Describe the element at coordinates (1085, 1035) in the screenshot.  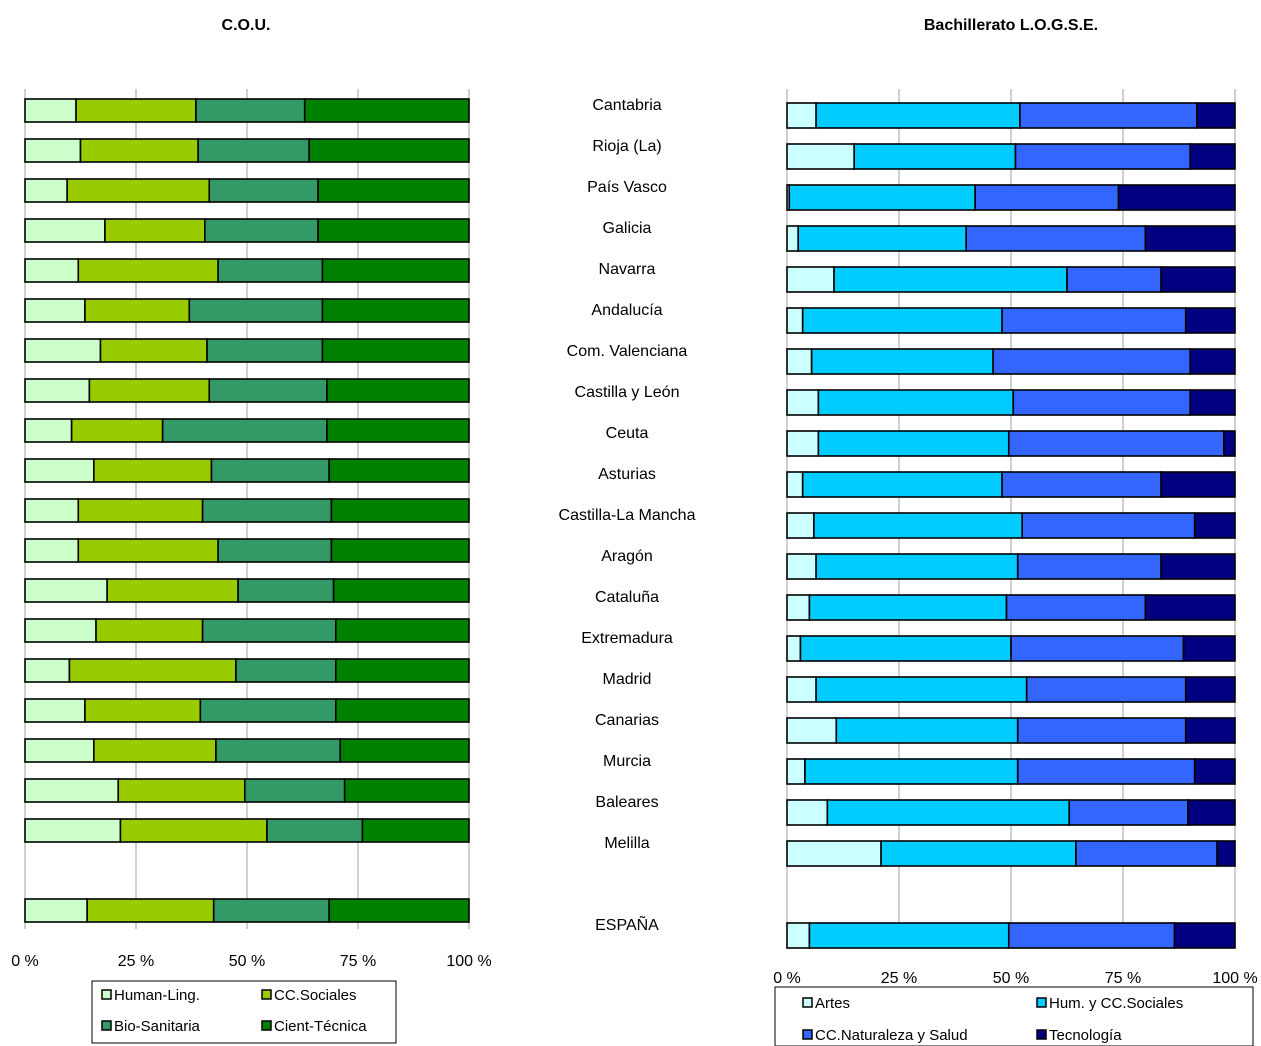
I see `legend-label-tecnologia: Tecnología` at that location.